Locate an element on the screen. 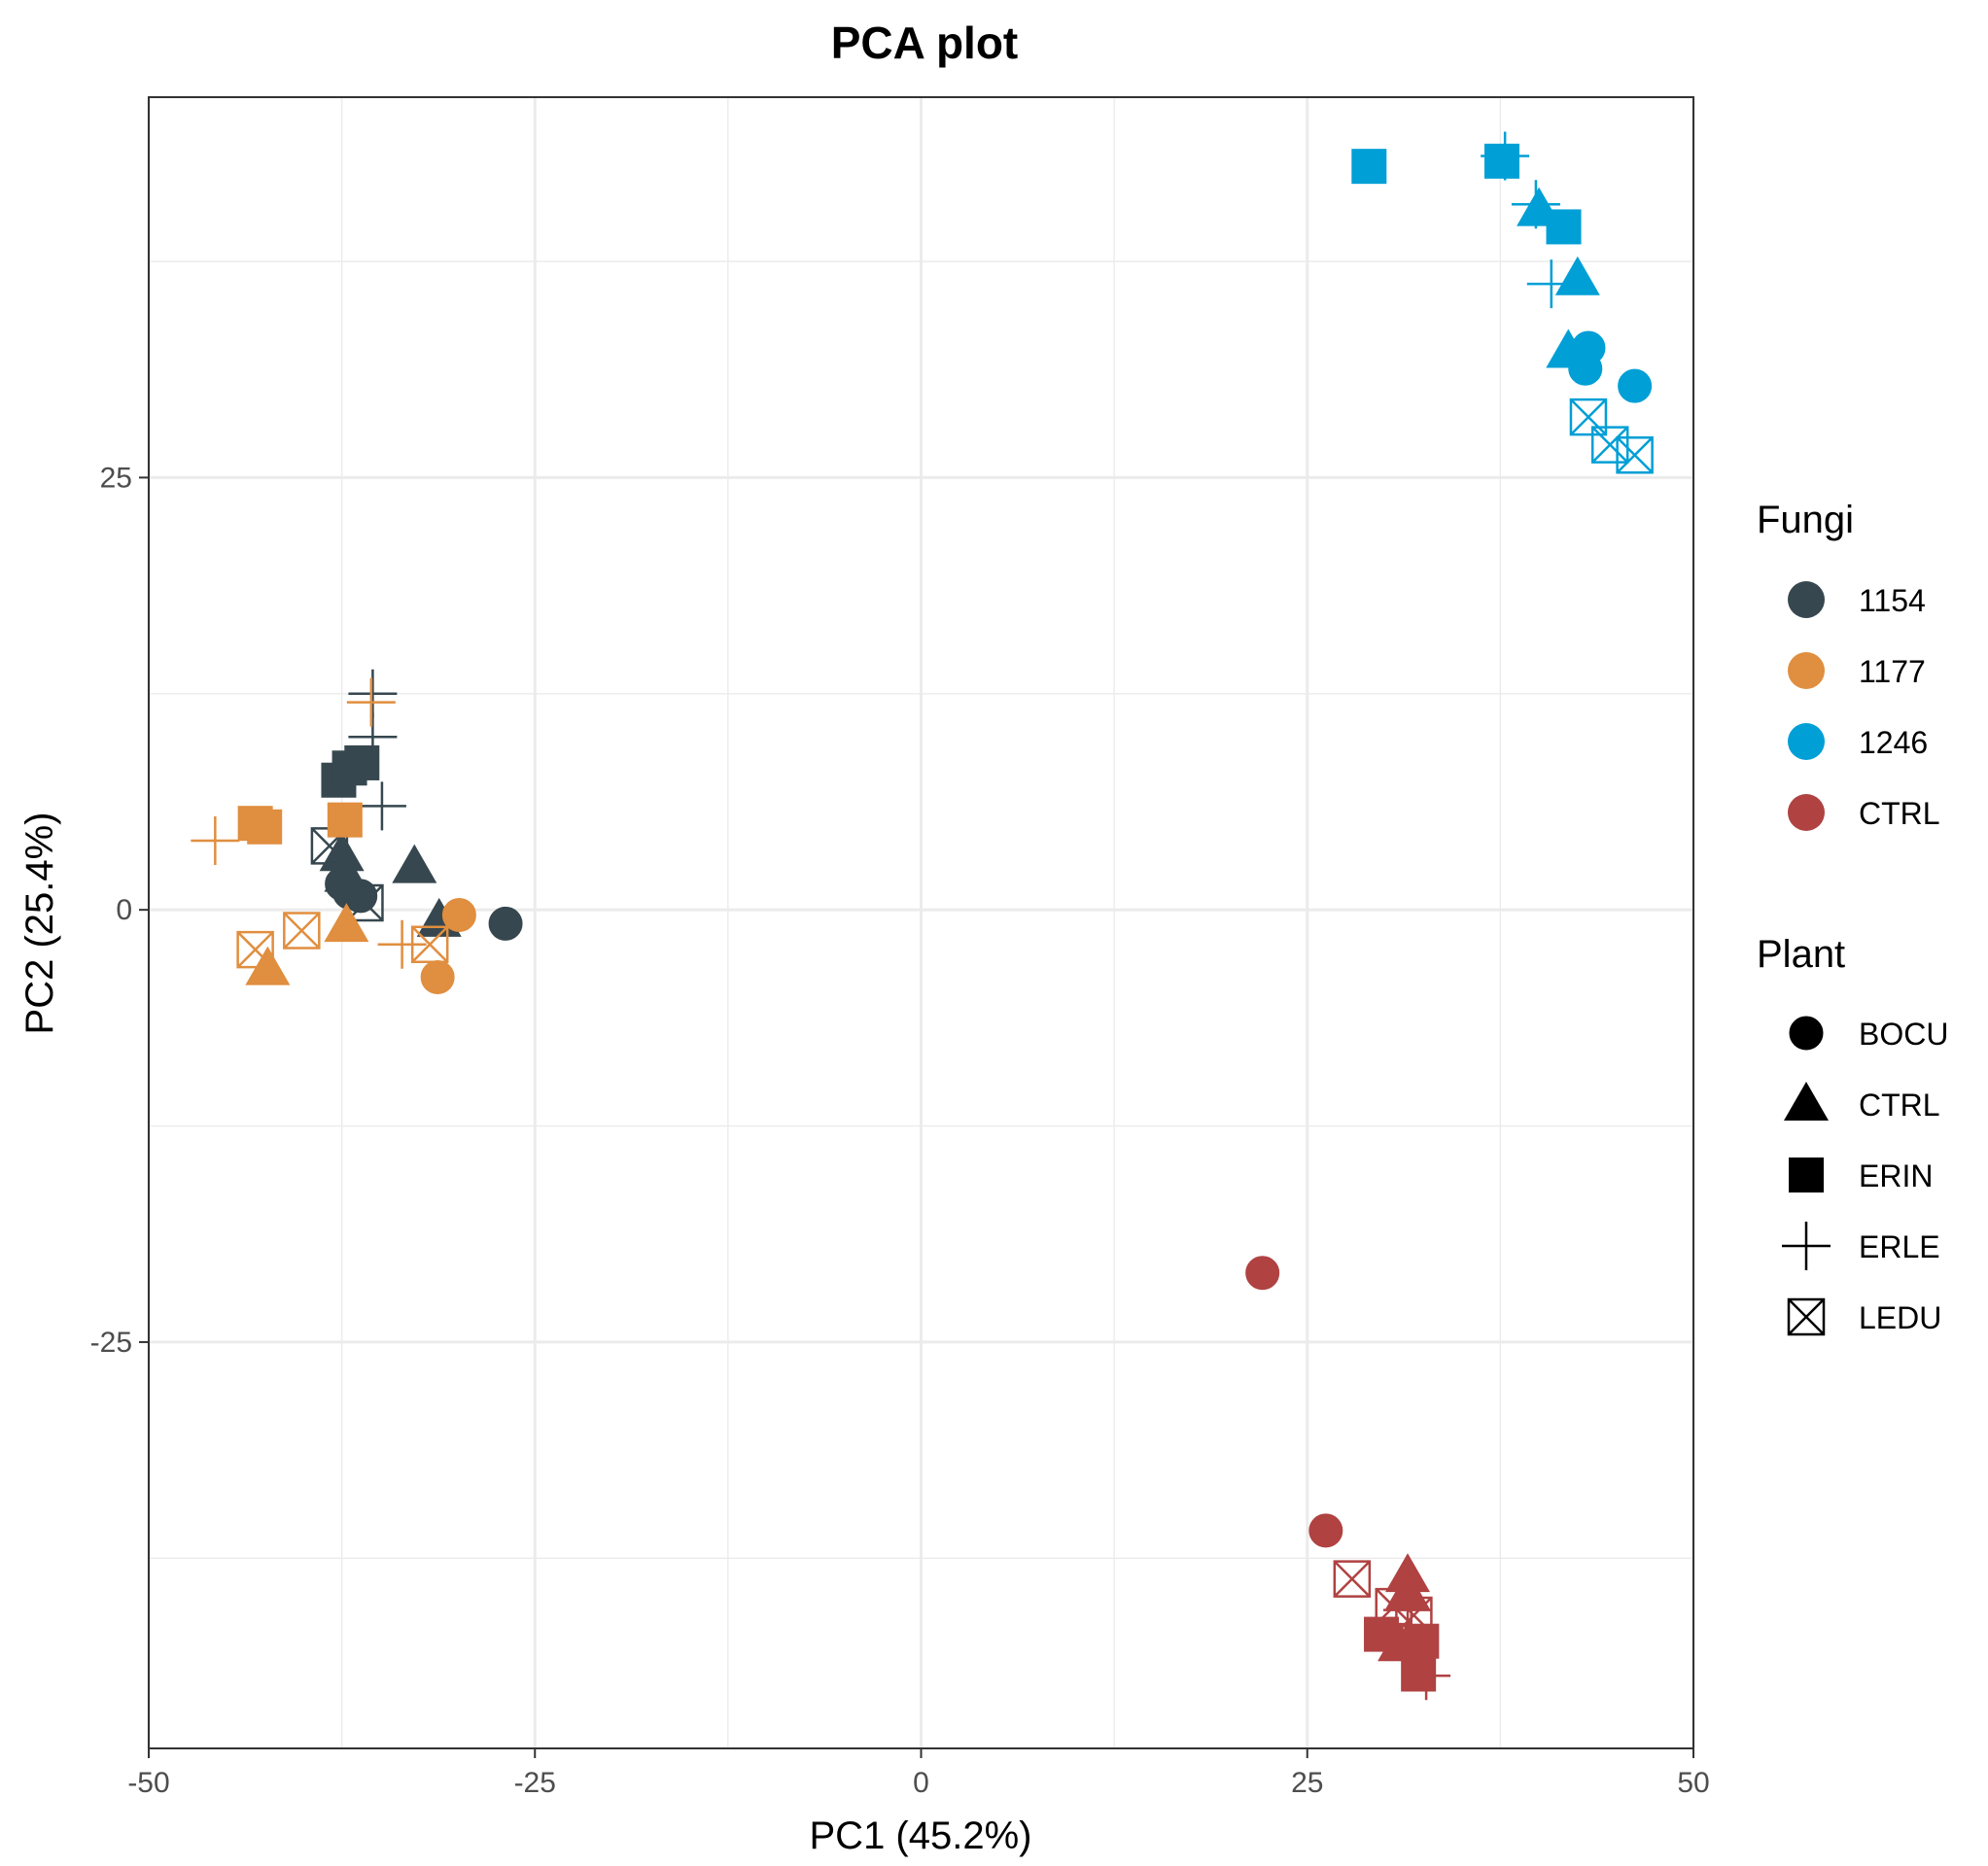 This screenshot has height=1866, width=1988. y-tick-label: 25 is located at coordinates (116, 478).